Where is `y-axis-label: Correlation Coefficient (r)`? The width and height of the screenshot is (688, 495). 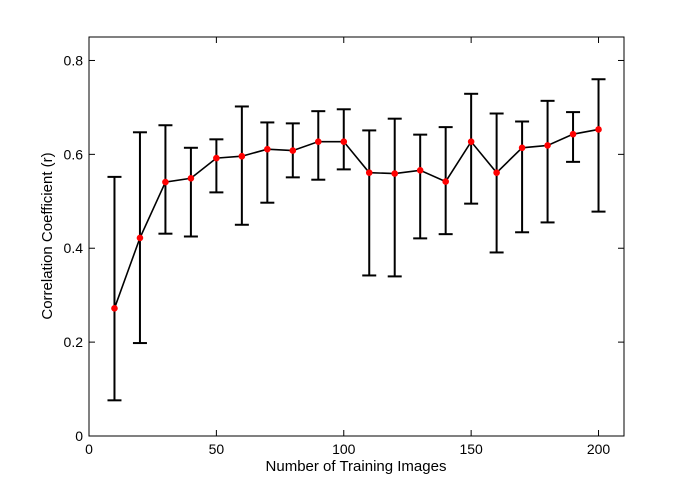 y-axis-label: Correlation Coefficient (r) is located at coordinates (47, 235).